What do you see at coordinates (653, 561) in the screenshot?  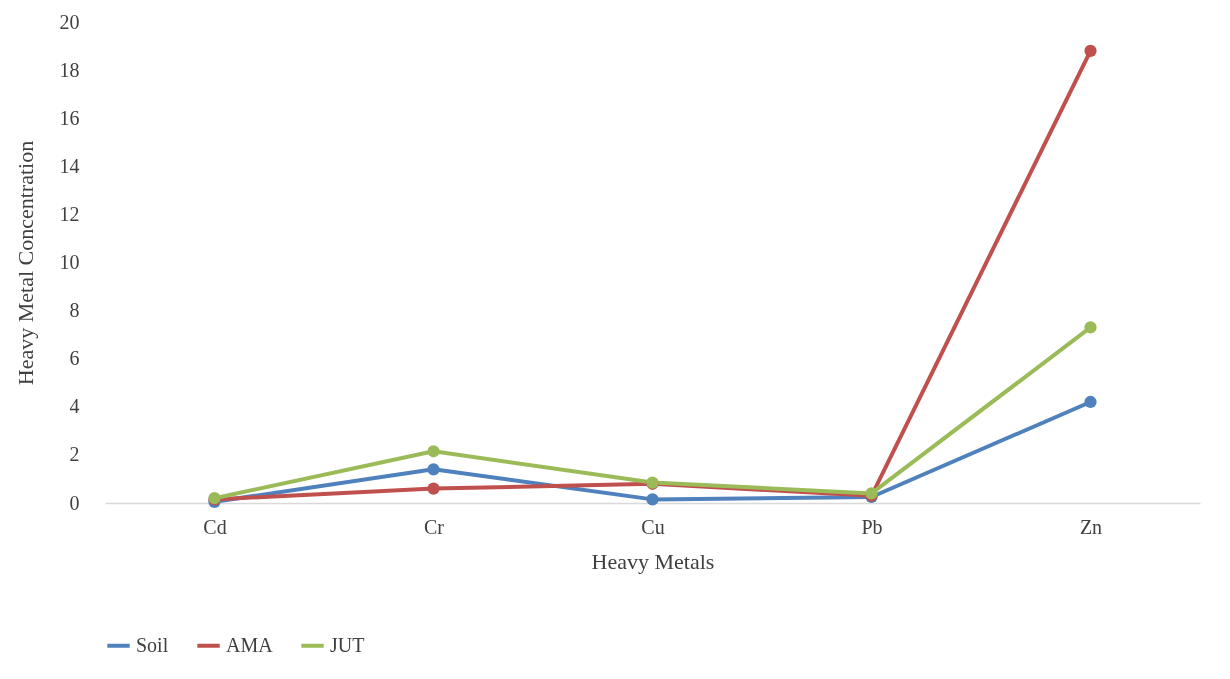 I see `x-axis-title: Heavy Metals` at bounding box center [653, 561].